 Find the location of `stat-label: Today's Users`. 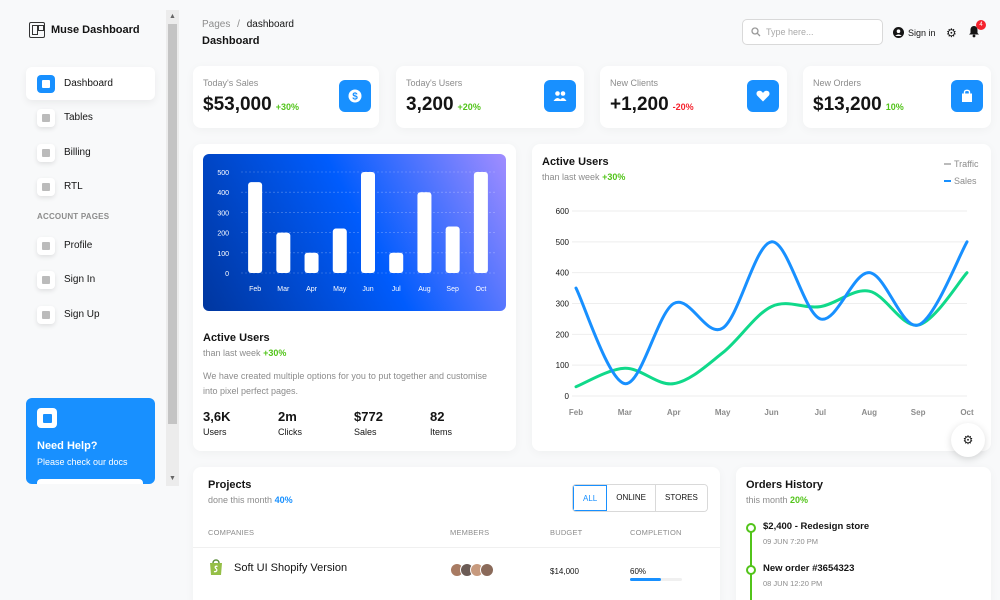

stat-label: Today's Users is located at coordinates (434, 83).